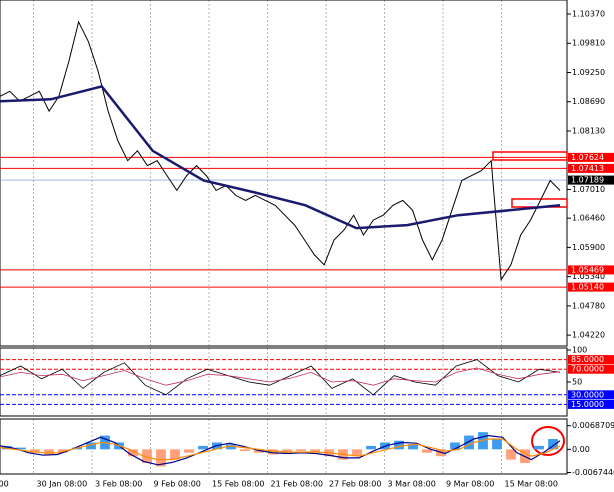 The image size is (614, 492). What do you see at coordinates (579, 350) in the screenshot?
I see `tick-label: 100` at bounding box center [579, 350].